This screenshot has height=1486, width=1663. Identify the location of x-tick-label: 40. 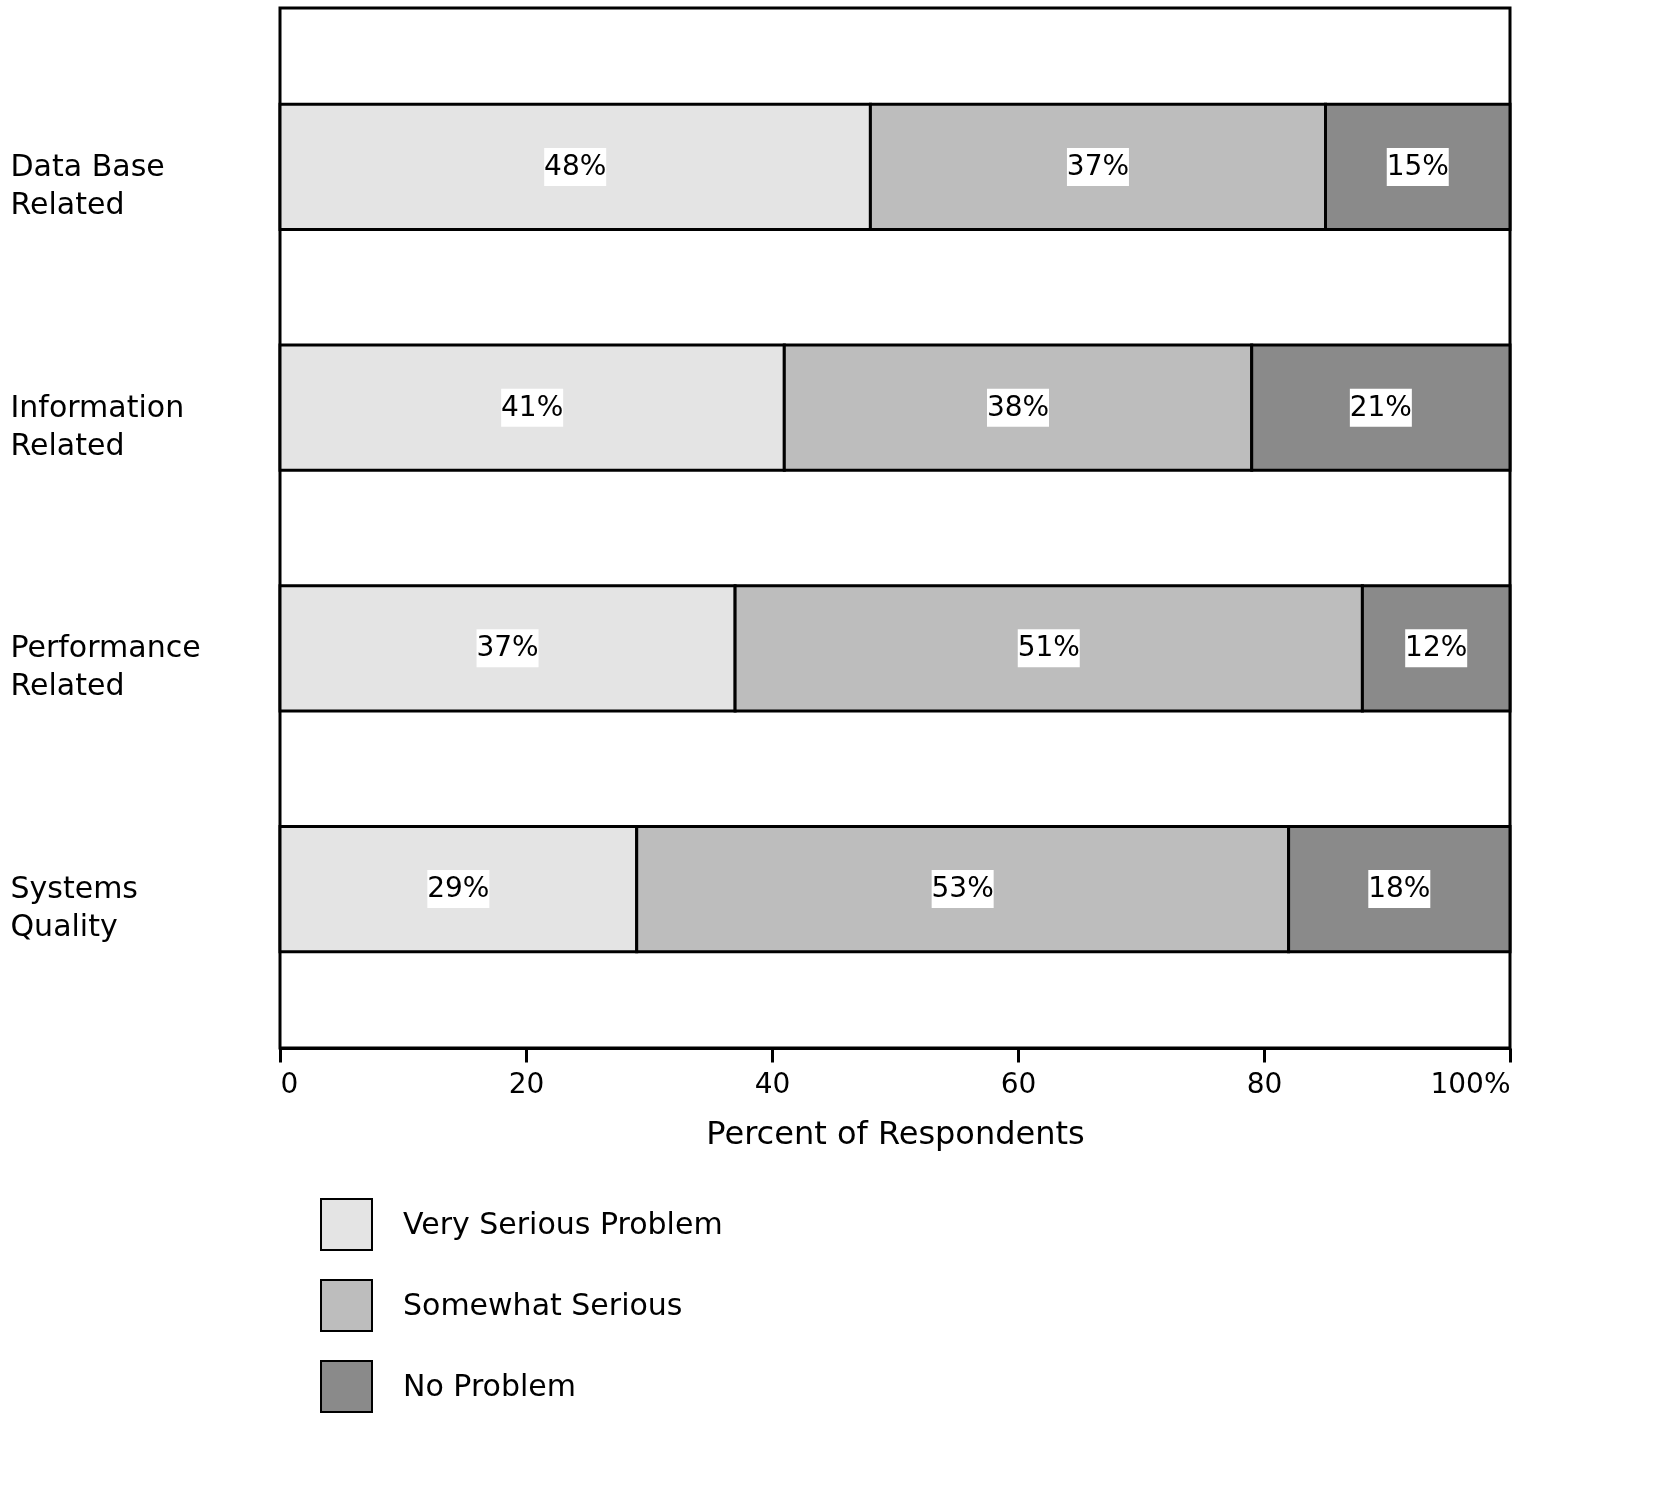
(772, 1083).